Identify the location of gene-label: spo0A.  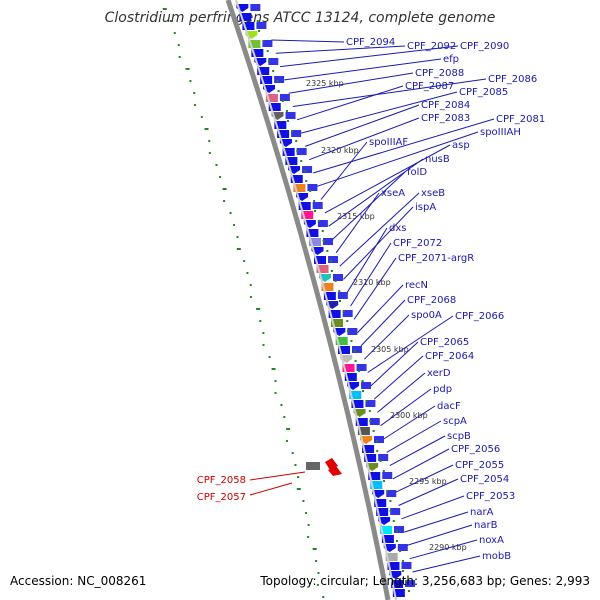
(426, 315).